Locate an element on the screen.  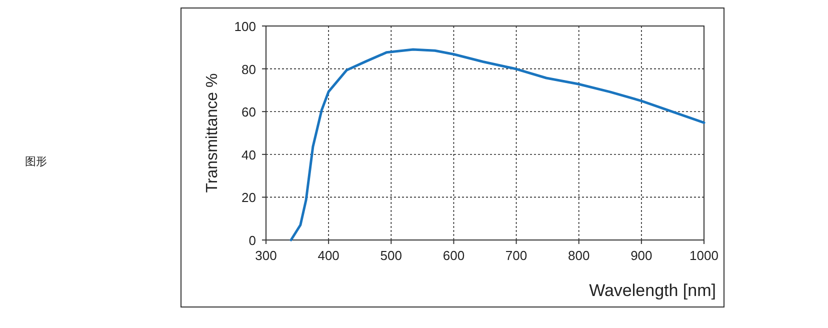
x-axis-title: Wavelength [nm] is located at coordinates (652, 290).